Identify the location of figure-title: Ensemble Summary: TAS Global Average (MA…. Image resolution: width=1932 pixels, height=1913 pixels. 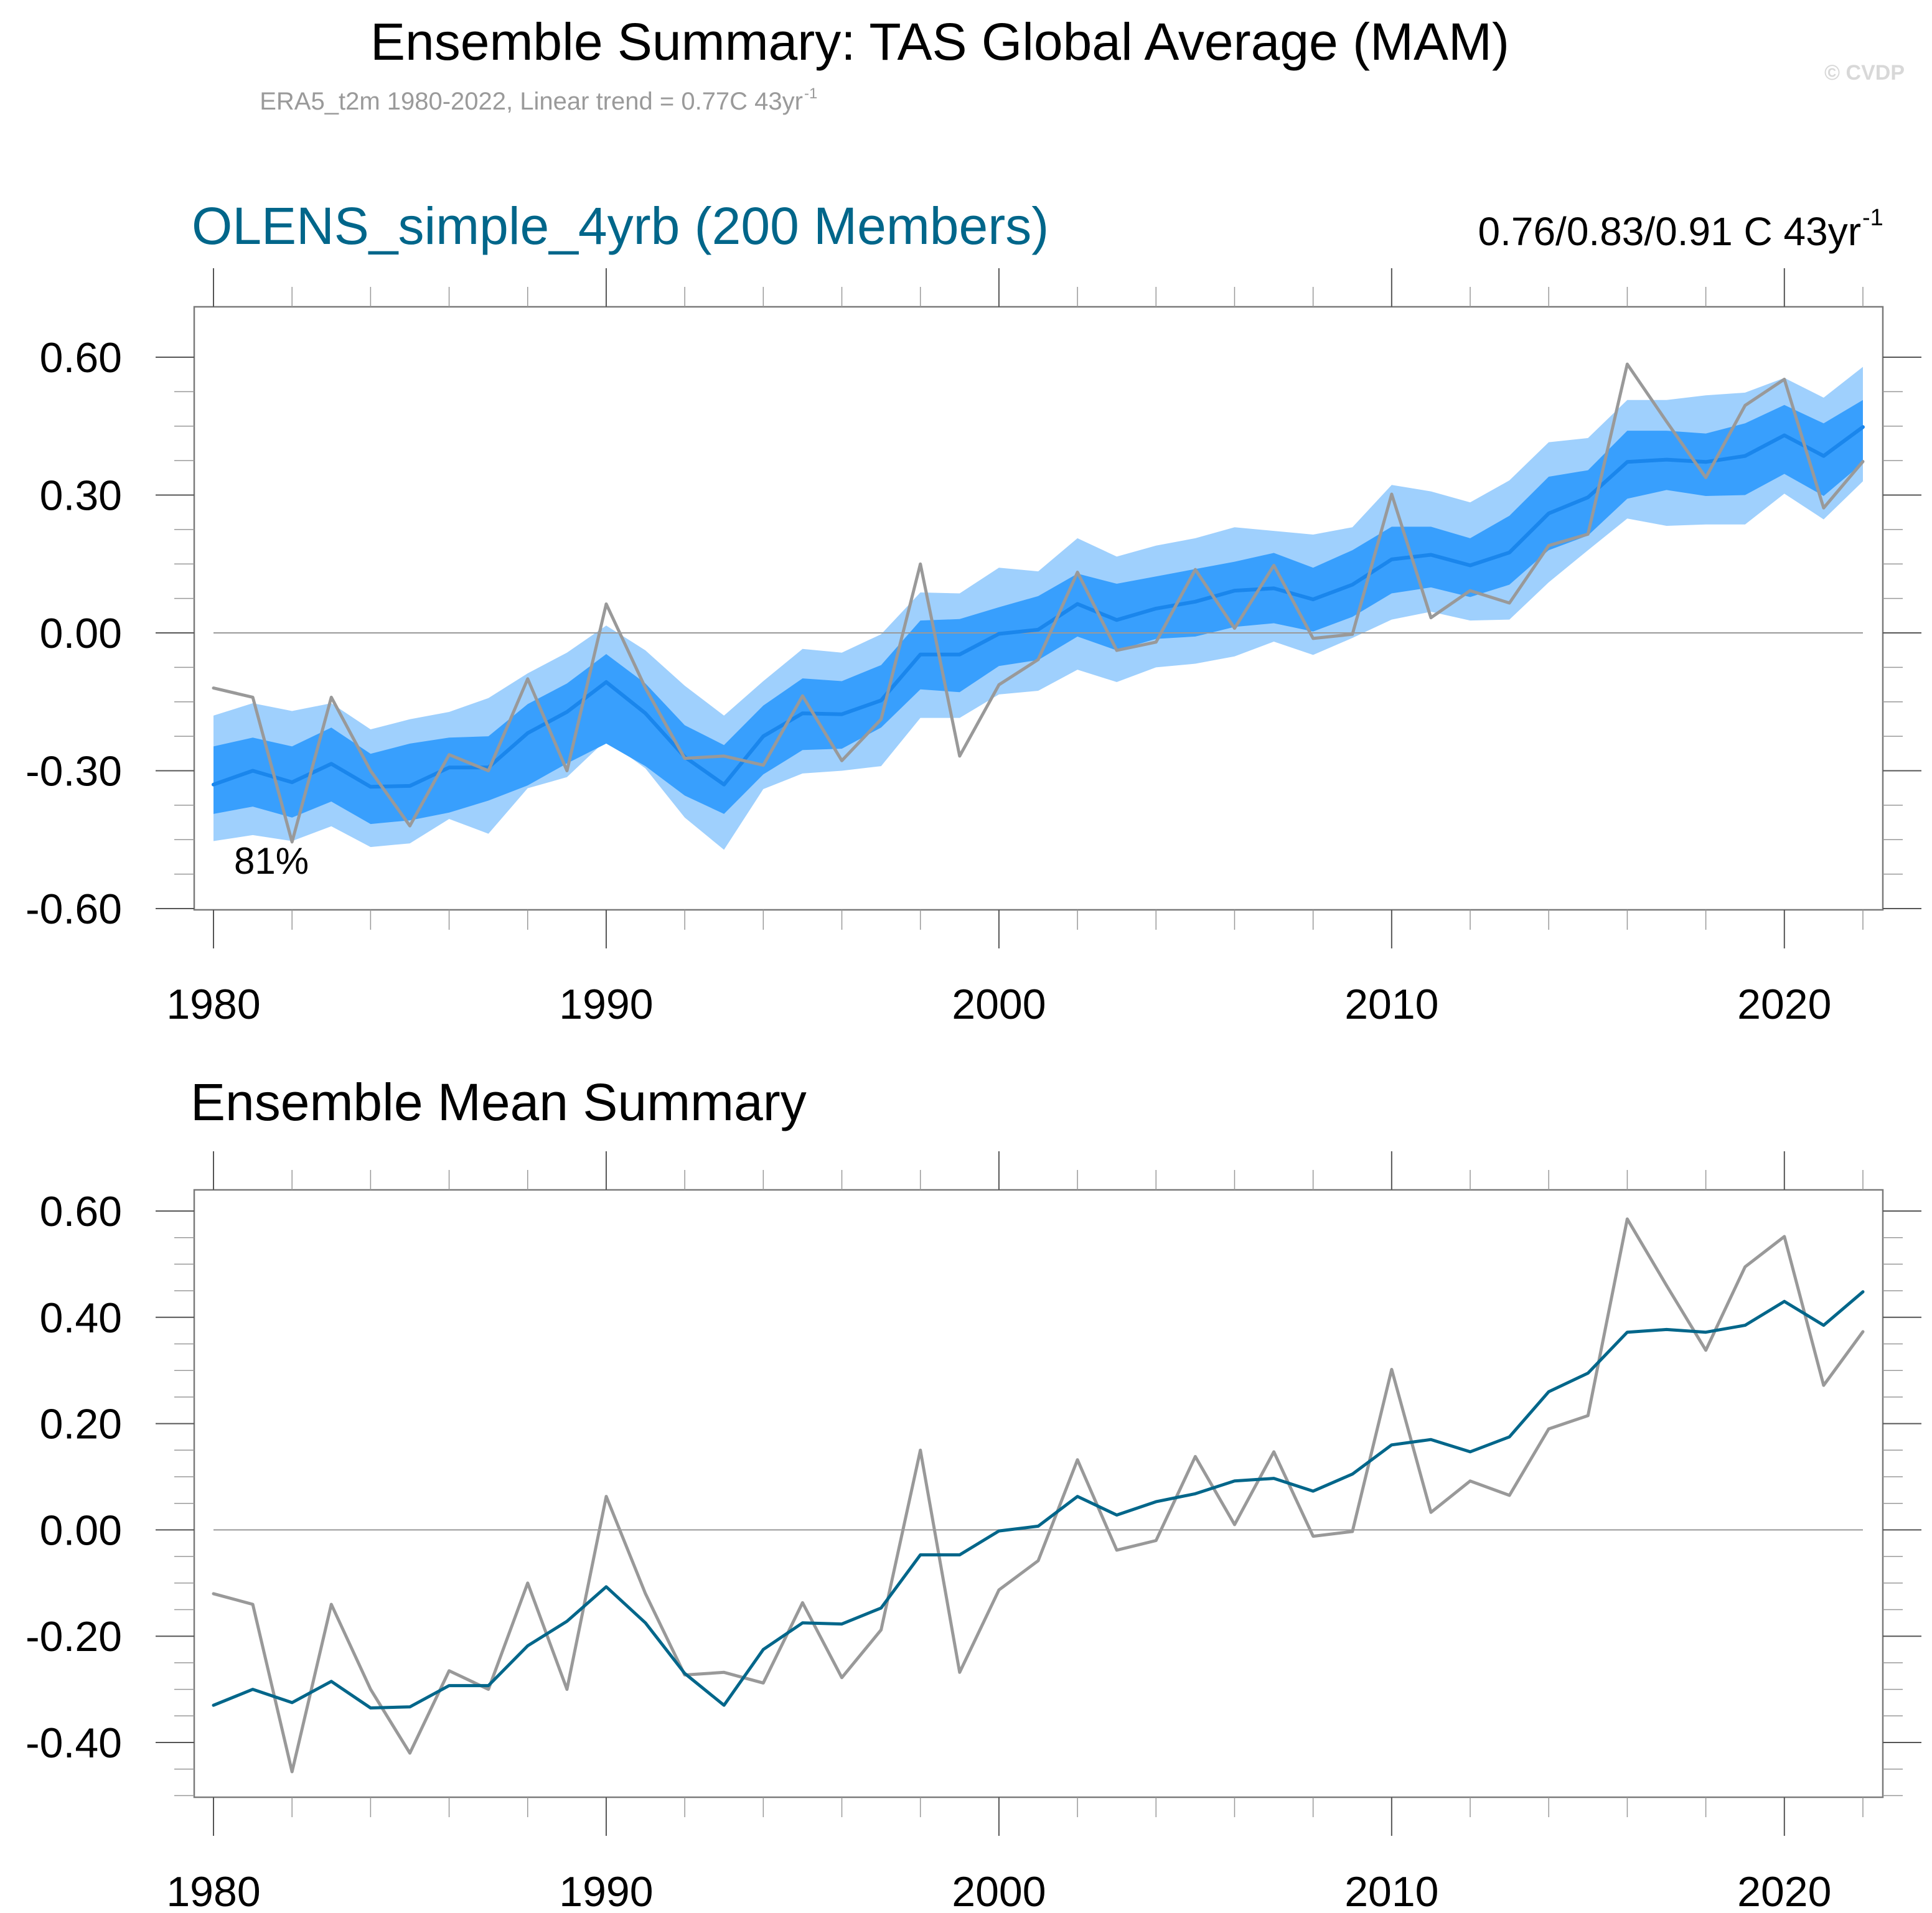
(940, 41).